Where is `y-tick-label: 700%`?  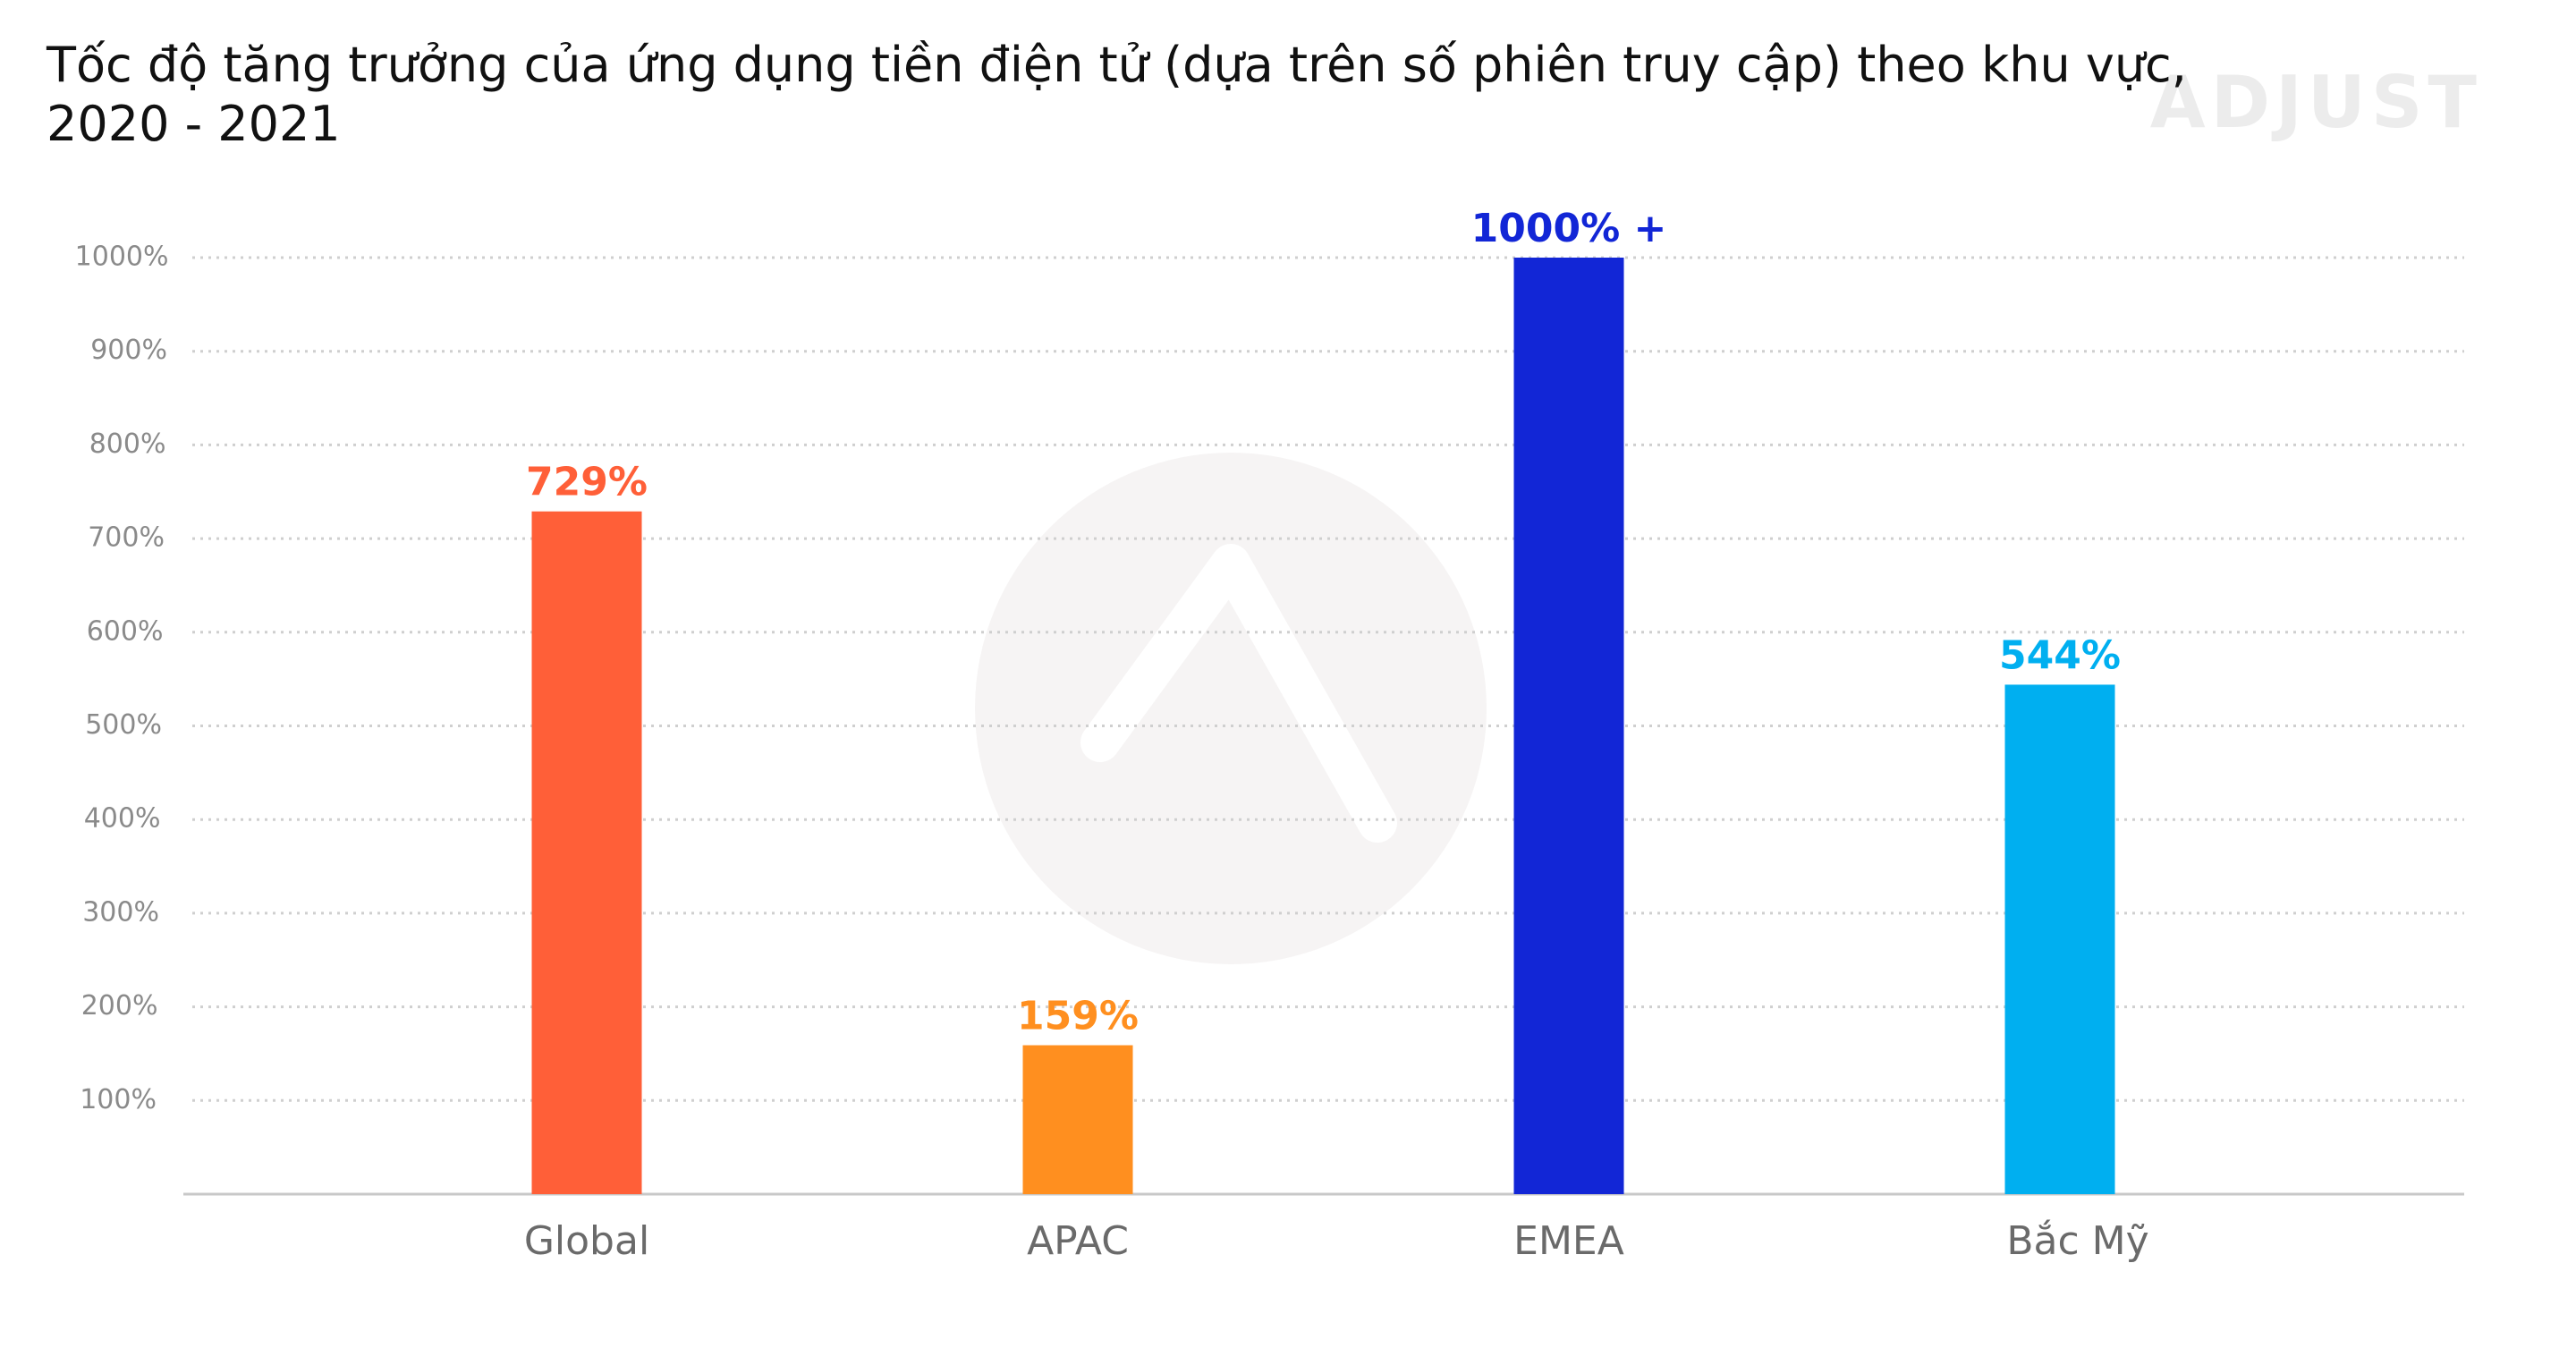
y-tick-label: 700% is located at coordinates (126, 538).